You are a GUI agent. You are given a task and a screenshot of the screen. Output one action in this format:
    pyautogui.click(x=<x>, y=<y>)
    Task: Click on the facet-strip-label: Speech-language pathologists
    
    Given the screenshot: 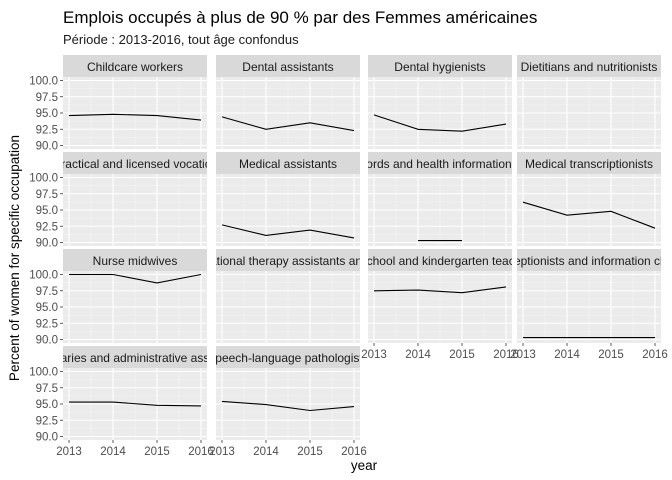 What is the action you would take?
    pyautogui.click(x=287, y=358)
    